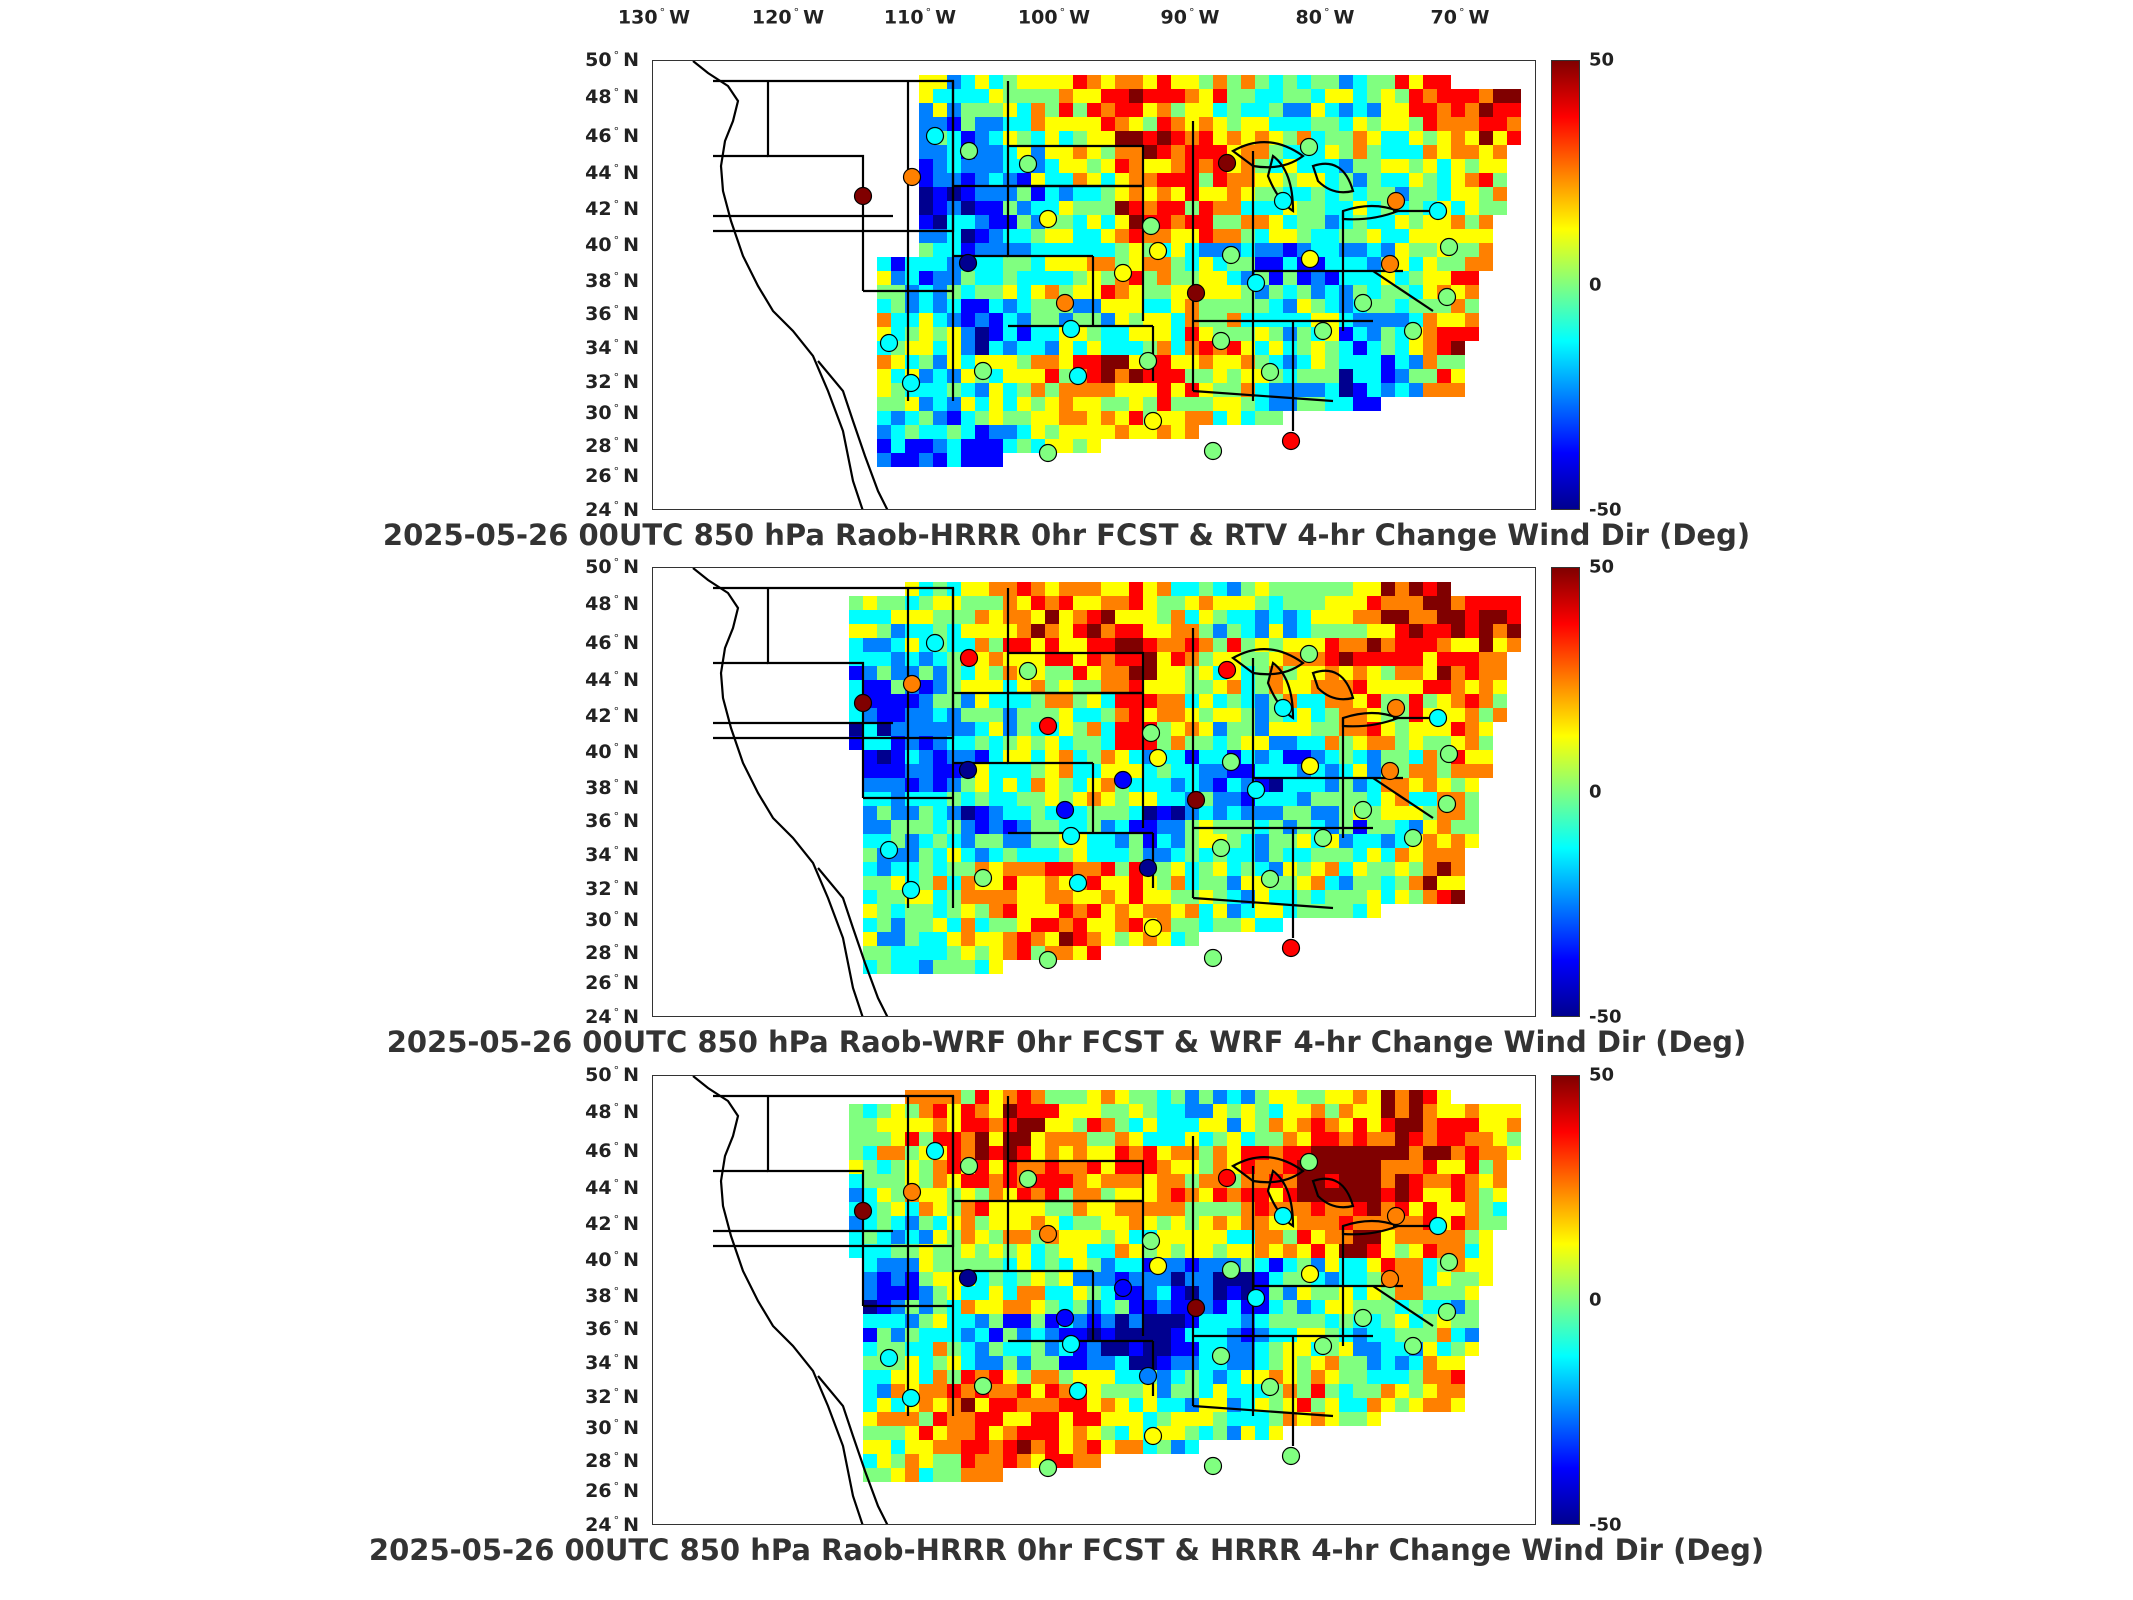 The height and width of the screenshot is (1600, 2133). Describe the element at coordinates (788, 17) in the screenshot. I see `longitude-label: 120 ° W` at that location.